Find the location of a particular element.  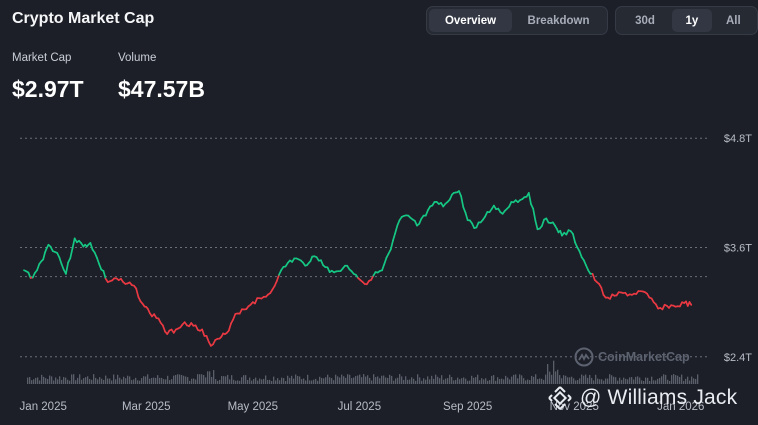

tab-breakdown: Breakdown is located at coordinates (558, 20).